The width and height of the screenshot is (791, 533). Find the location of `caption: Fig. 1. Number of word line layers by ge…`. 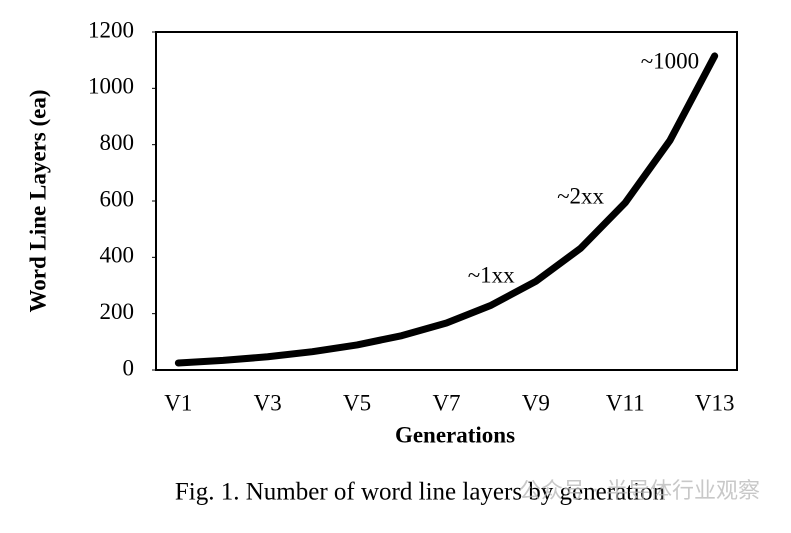

caption: Fig. 1. Number of word line layers by ge… is located at coordinates (420, 492).